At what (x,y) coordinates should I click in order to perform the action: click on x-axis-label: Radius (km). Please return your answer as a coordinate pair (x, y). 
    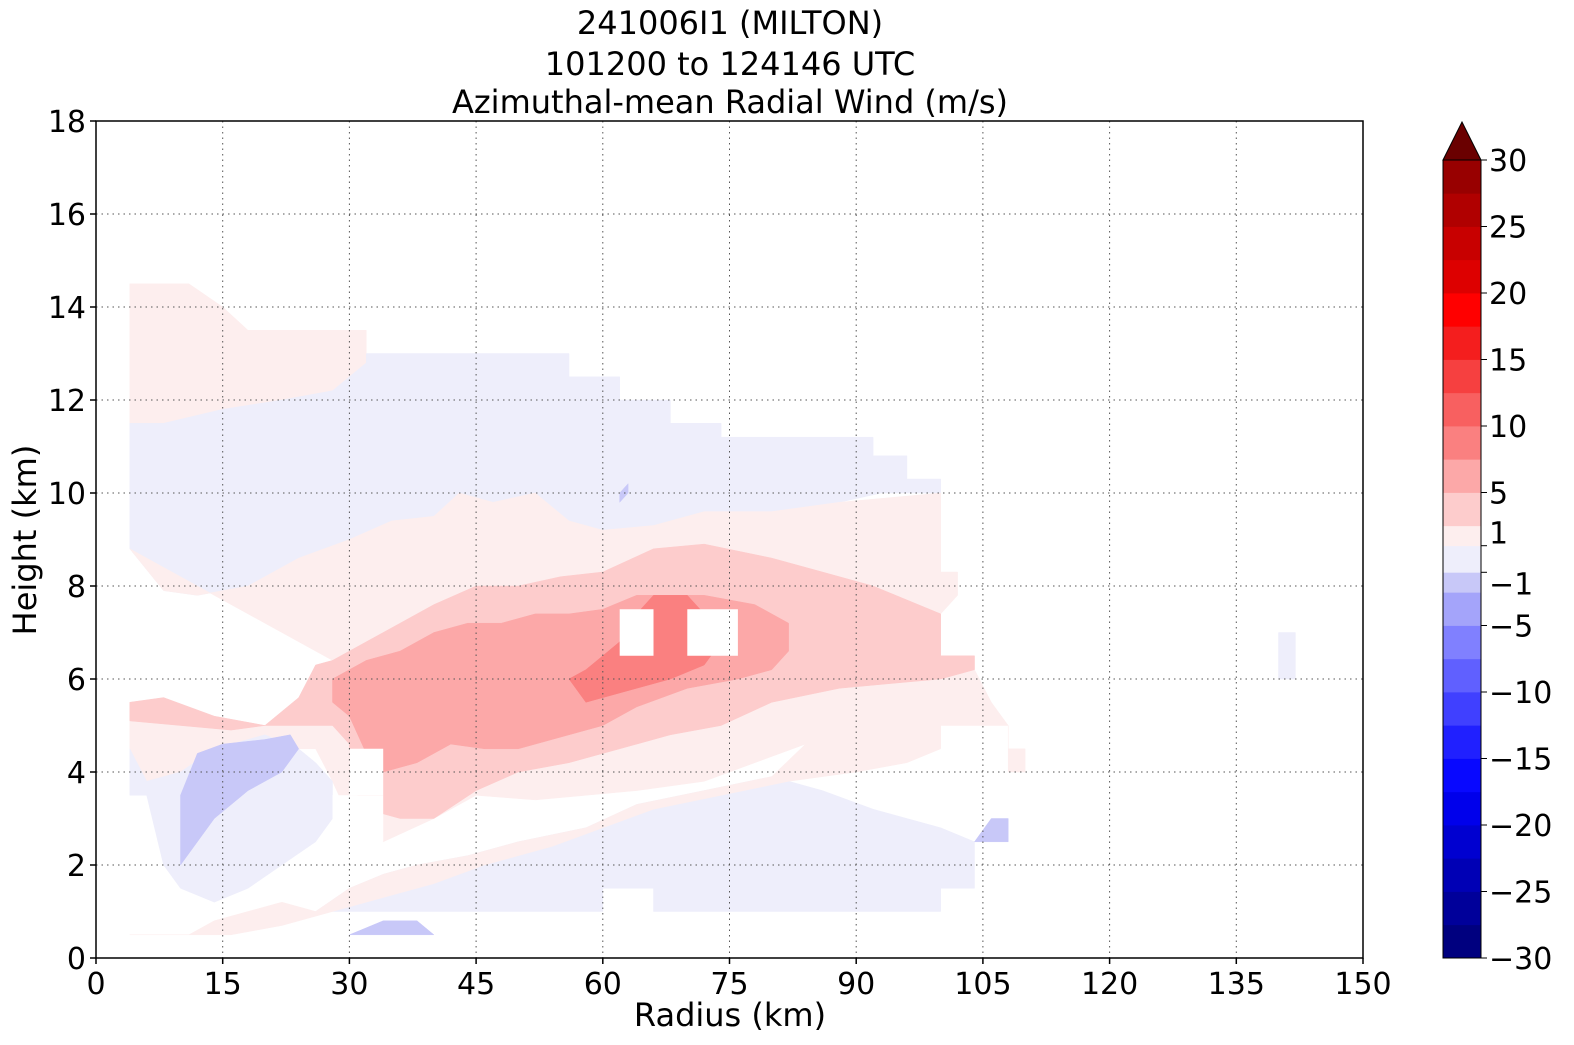
    Looking at the image, I should click on (730, 1015).